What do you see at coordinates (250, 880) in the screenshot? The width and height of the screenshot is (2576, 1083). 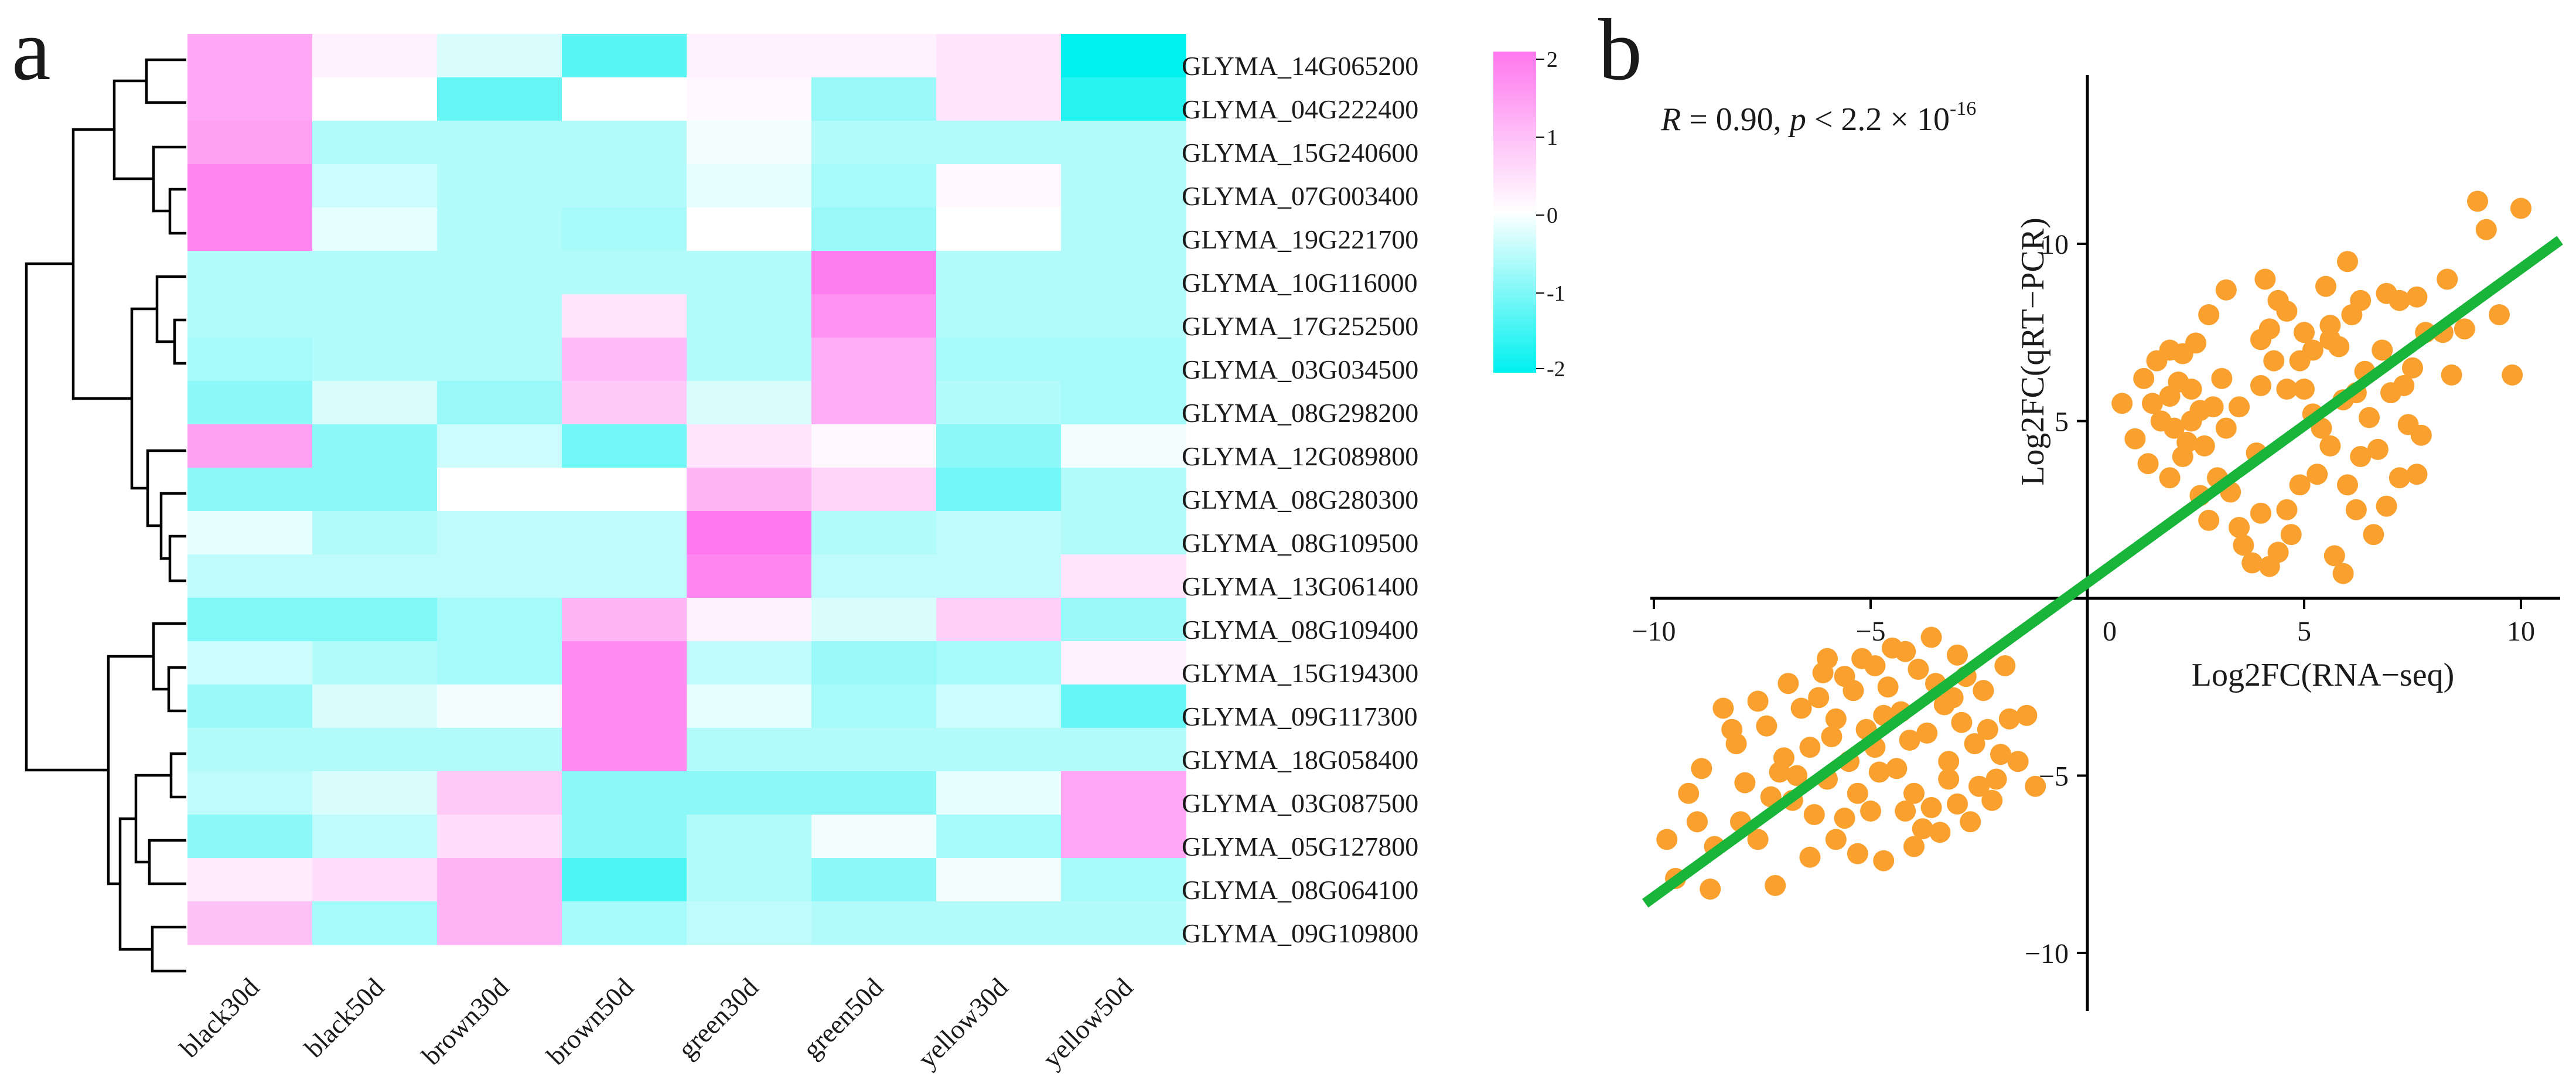 I see `heatmap-cell-GLYMA_08G064100-black30d` at bounding box center [250, 880].